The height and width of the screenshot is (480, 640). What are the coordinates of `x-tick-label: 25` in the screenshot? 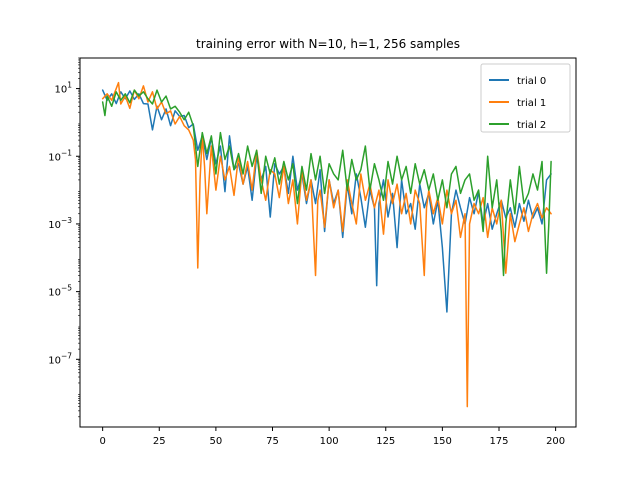 It's located at (159, 441).